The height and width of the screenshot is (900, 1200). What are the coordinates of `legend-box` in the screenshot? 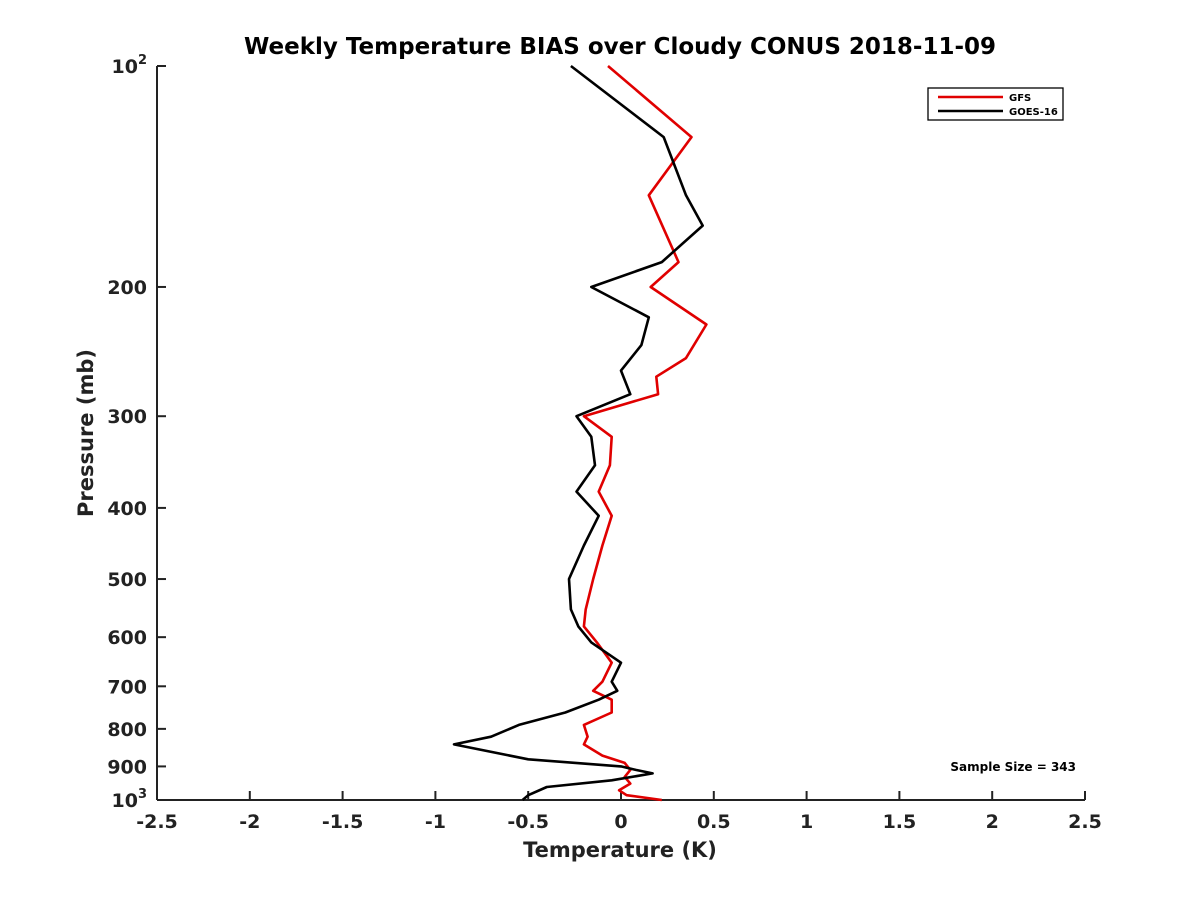 It's located at (995, 104).